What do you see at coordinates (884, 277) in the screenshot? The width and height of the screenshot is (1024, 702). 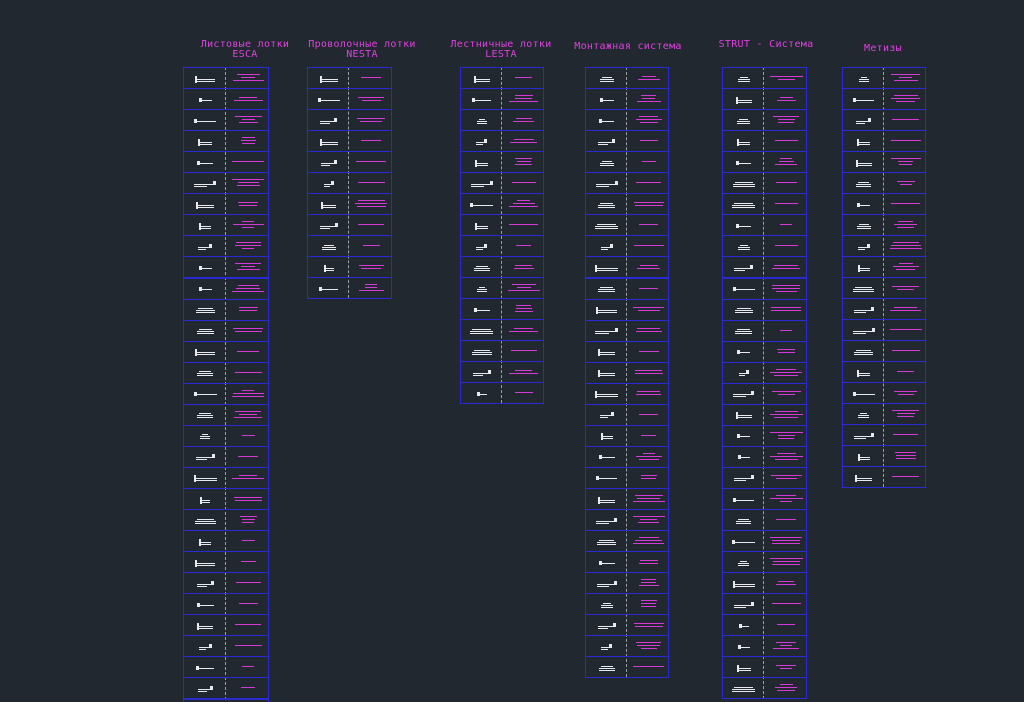 I see `legend-table-metizy` at bounding box center [884, 277].